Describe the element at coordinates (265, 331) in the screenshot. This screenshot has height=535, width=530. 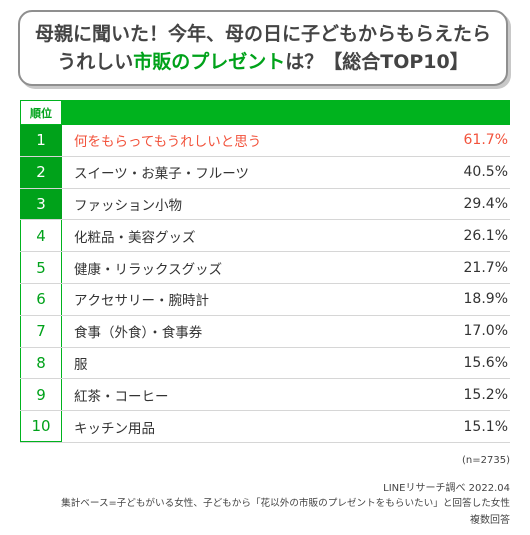
I see `table-row: 7 食事（外食）・食事券 17.0%` at that location.